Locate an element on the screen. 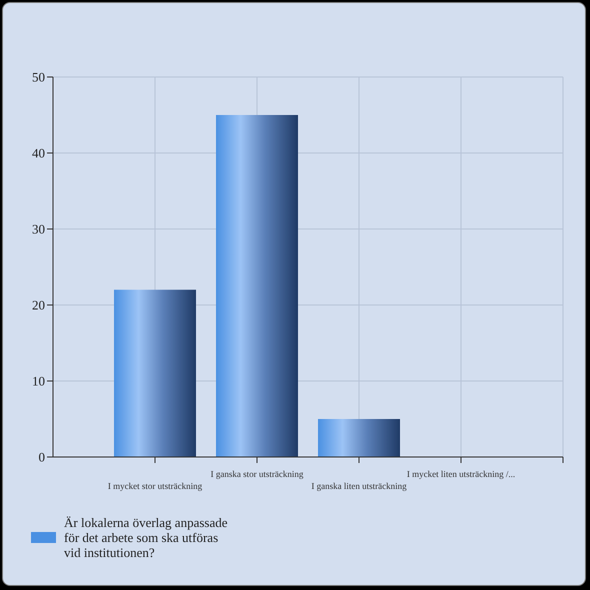 The image size is (590, 590). x-tick-label: I ganska stor utsträckning is located at coordinates (257, 474).